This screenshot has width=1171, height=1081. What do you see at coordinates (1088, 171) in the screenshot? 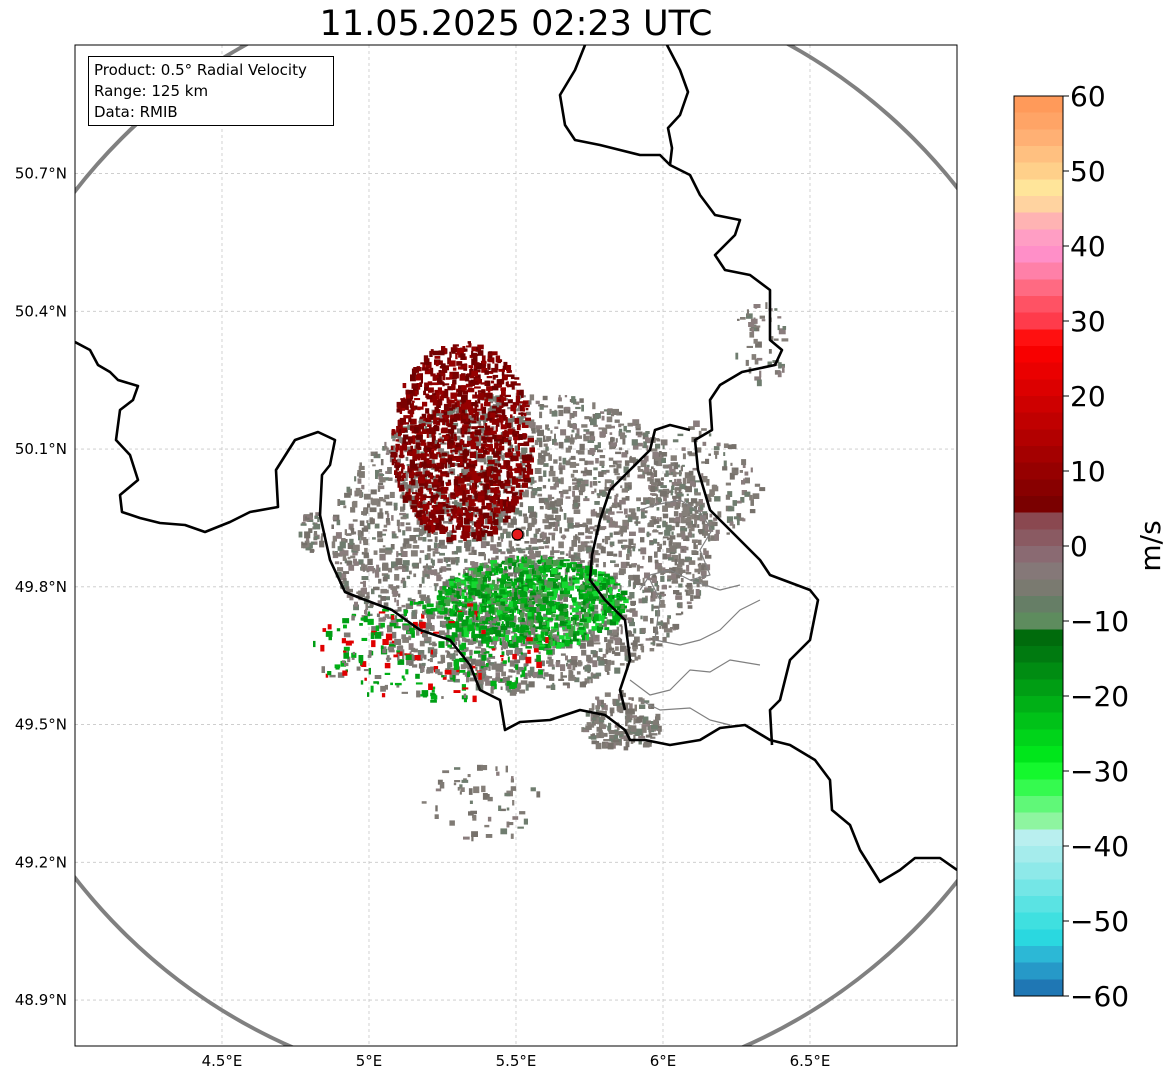
I see `colorbar-tick-label: 50` at bounding box center [1088, 171].